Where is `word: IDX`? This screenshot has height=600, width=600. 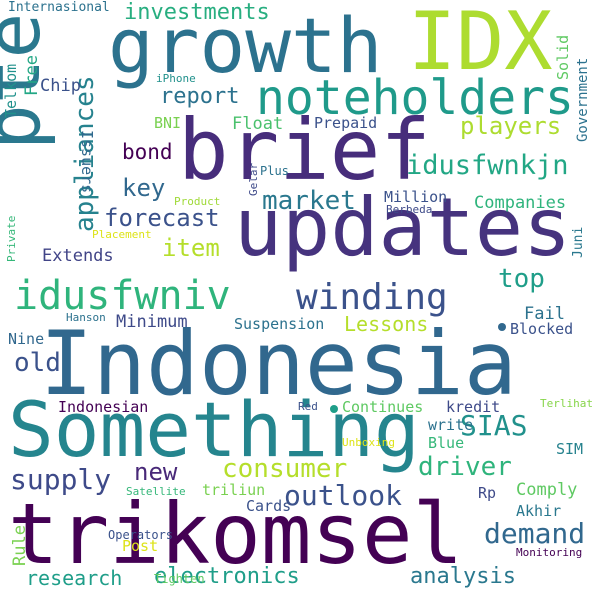
word: IDX is located at coordinates (480, 44).